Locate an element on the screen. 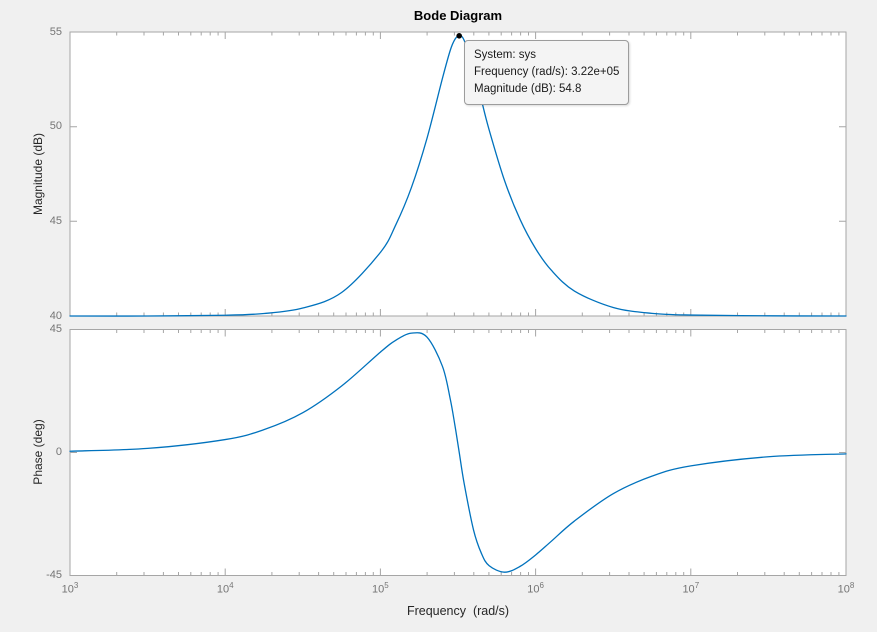 The height and width of the screenshot is (632, 877). x-tick-label: 10⁸ is located at coordinates (846, 588).